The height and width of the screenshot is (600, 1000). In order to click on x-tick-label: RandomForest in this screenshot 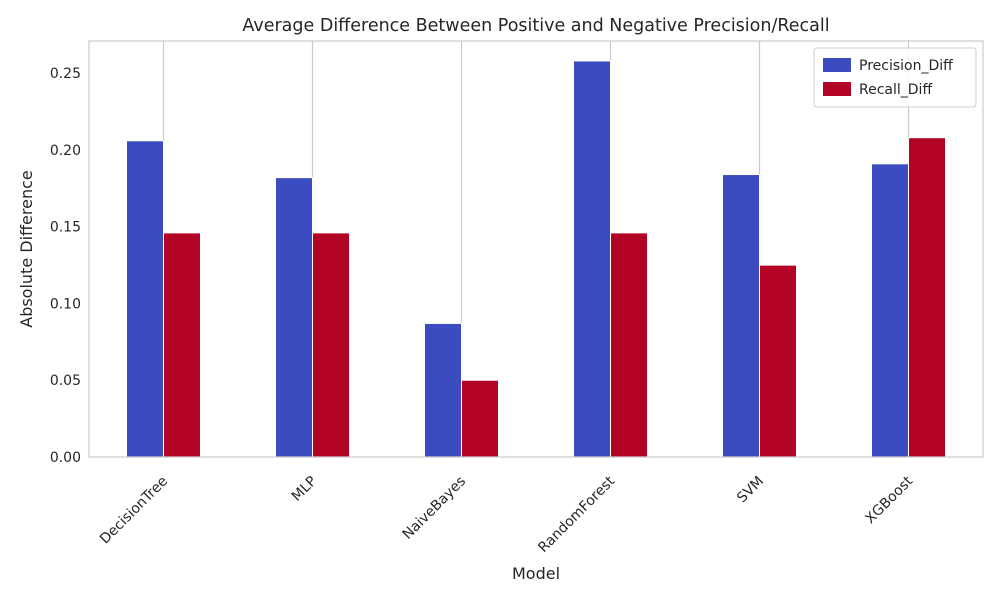, I will do `click(576, 514)`.